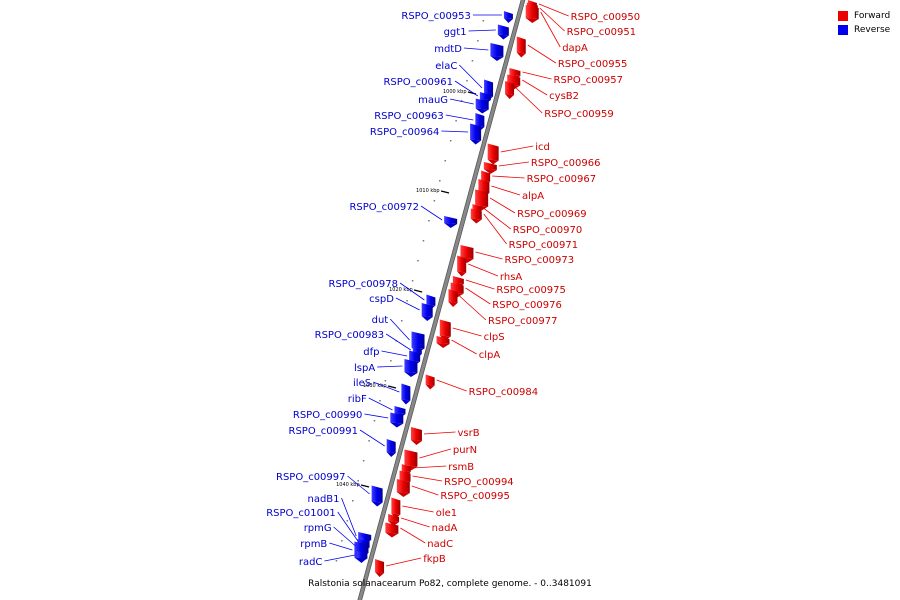 This screenshot has width=900, height=600. Describe the element at coordinates (864, 16) in the screenshot. I see `legend-forward: Forward` at that location.